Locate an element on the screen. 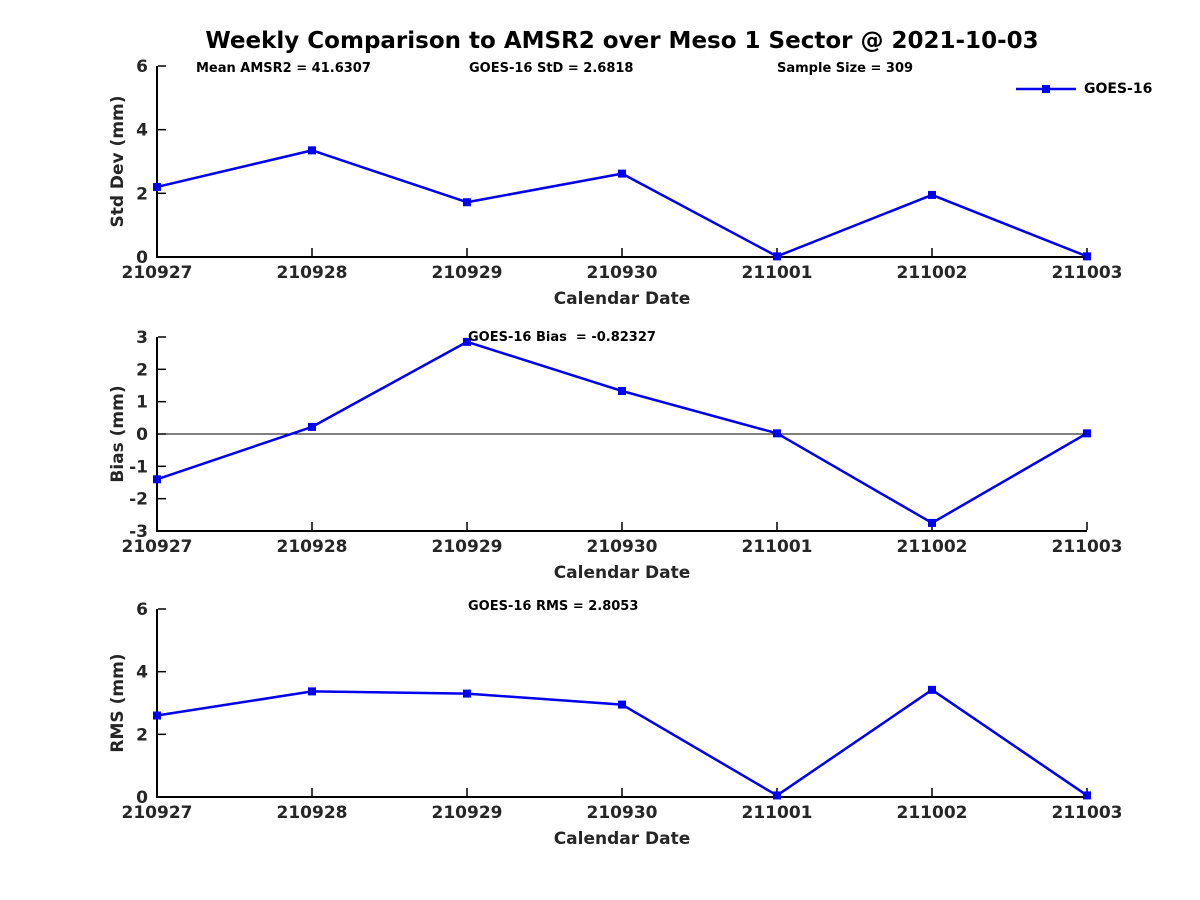  legend-line-sample is located at coordinates (1046, 89).